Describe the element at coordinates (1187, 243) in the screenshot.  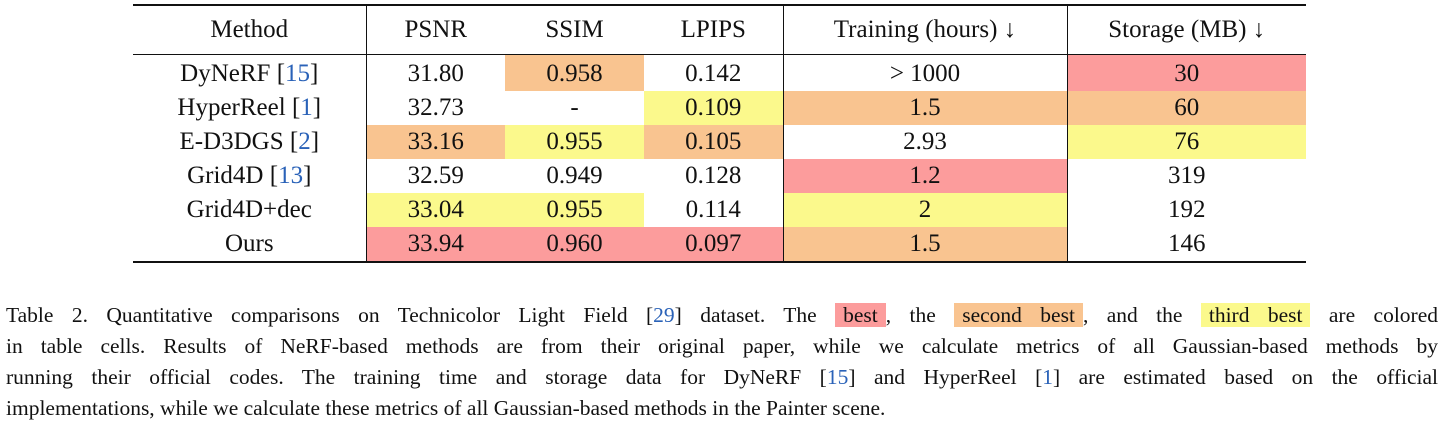
I see `storage-cell: 146` at that location.